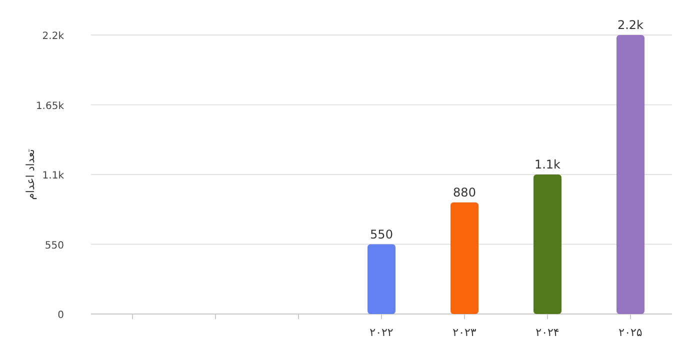 The height and width of the screenshot is (359, 690). I want to click on x-tick-label: ۲۰۲۴, so click(548, 332).